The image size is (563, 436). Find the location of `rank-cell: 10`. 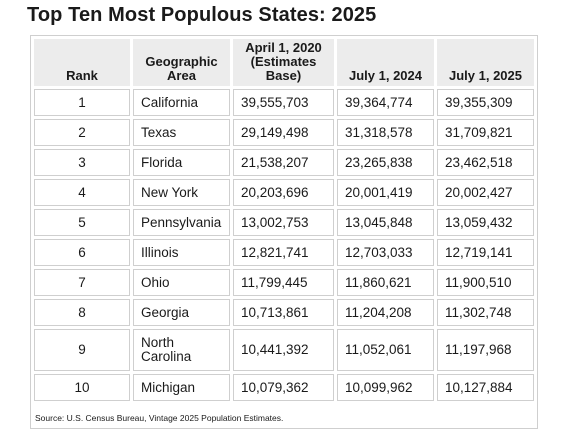

rank-cell: 10 is located at coordinates (82, 387).